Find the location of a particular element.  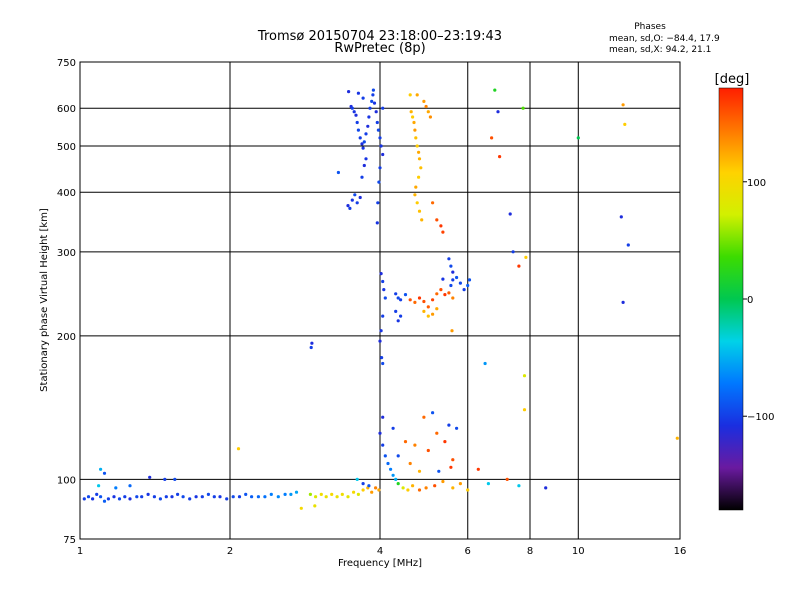

x-tick-label: 16 is located at coordinates (680, 551).